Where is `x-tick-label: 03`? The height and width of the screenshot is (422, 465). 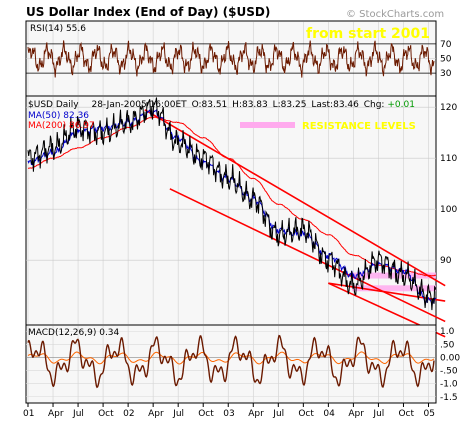
x-tick-label: 03 is located at coordinates (228, 414).